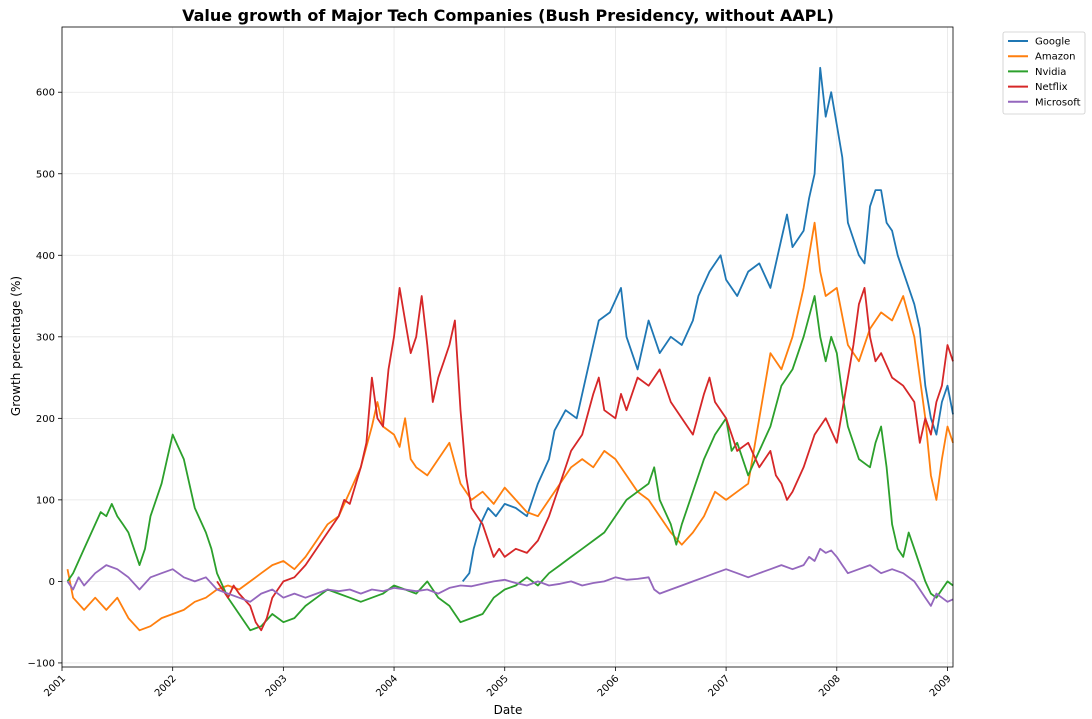 The image size is (1092, 719). What do you see at coordinates (1051, 87) in the screenshot?
I see `legend-label-netflix: Netflix` at bounding box center [1051, 87].